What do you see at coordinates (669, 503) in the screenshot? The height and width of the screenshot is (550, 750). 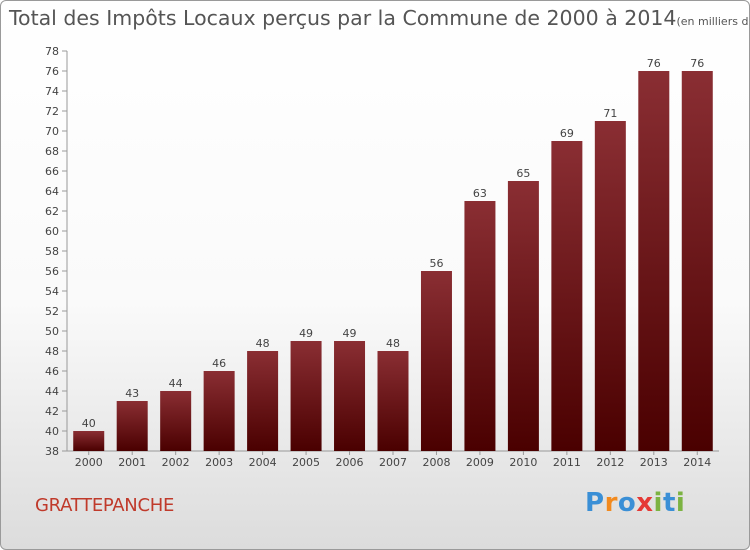 I see `logo-letter: t` at bounding box center [669, 503].